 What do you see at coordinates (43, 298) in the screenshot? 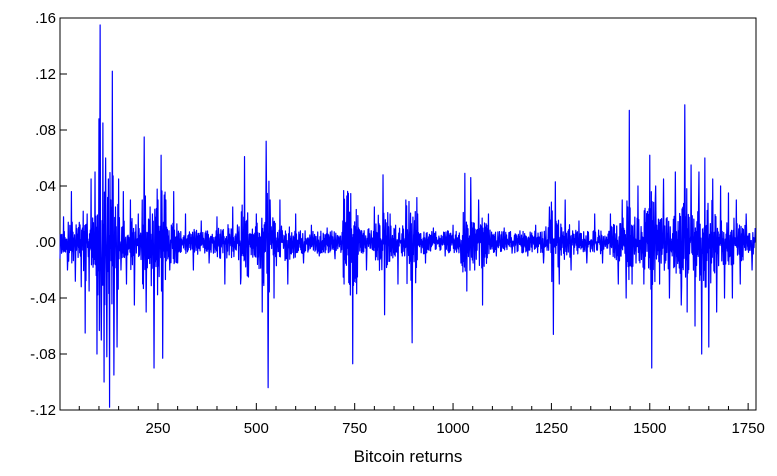
I see `y-tick-label: -.04` at bounding box center [43, 298].